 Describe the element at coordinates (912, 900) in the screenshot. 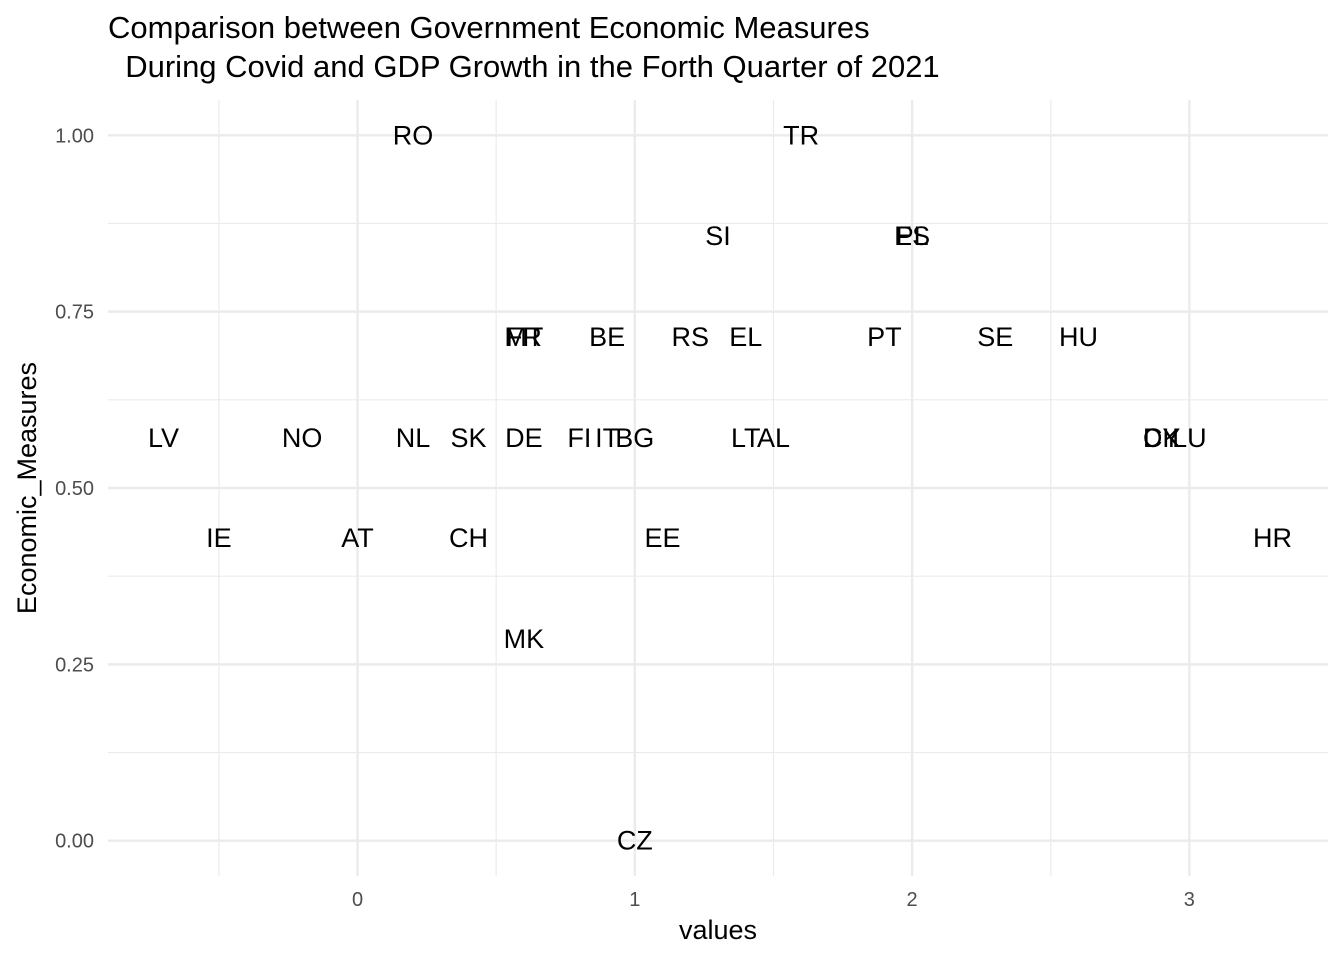

I see `x-tick-label: 2` at that location.